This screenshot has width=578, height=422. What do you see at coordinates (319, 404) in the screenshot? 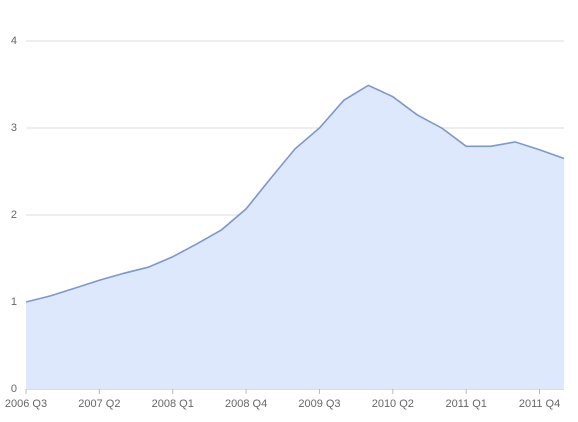
I see `x-tick-label: 2009 Q3` at bounding box center [319, 404].